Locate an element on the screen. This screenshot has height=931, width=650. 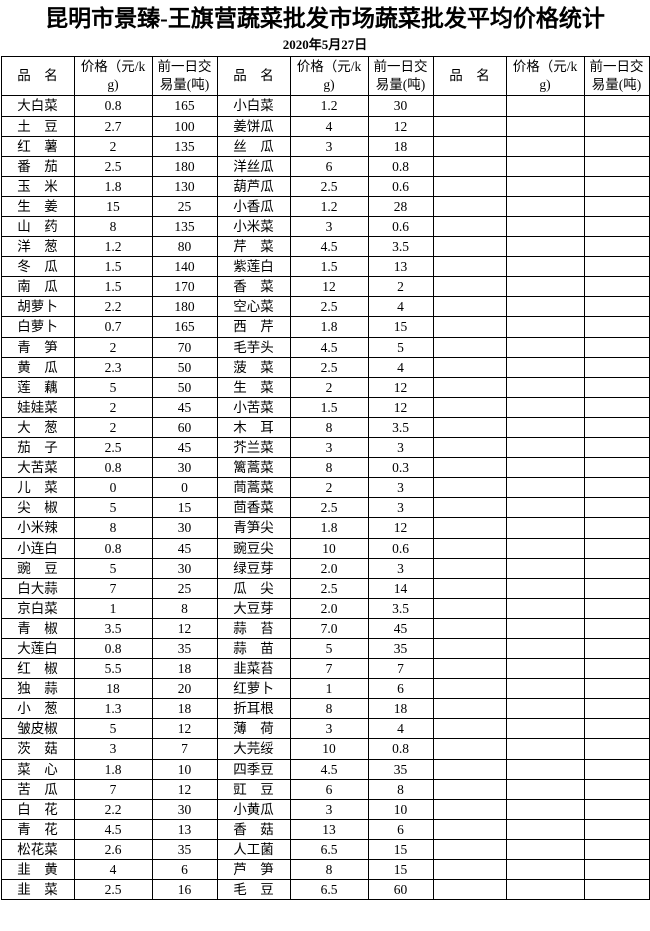
price-cell: 2 is located at coordinates (113, 146).